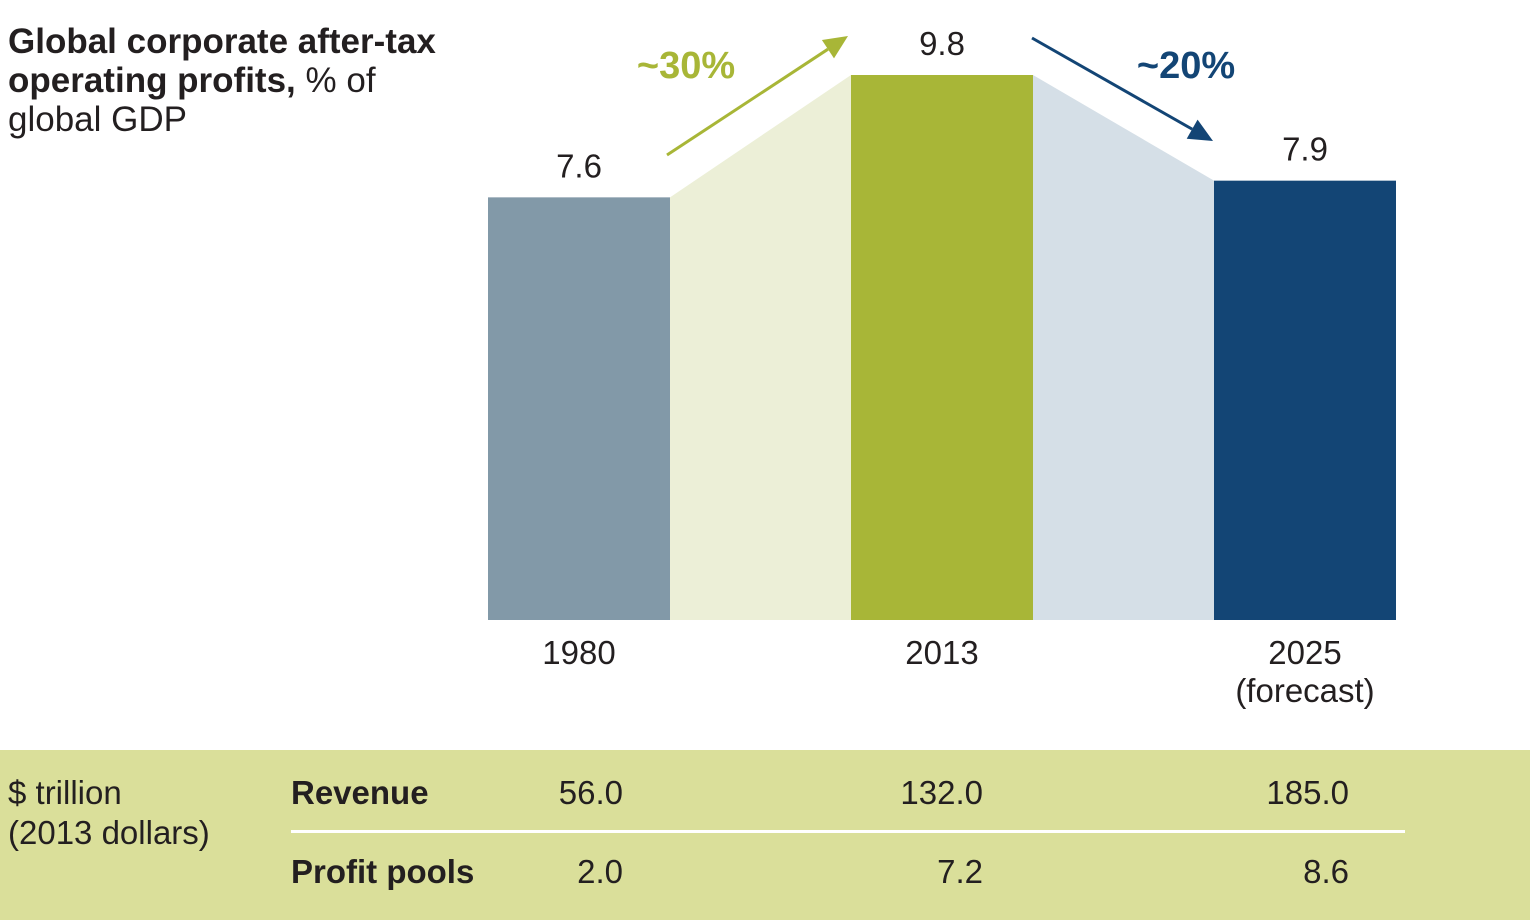 This screenshot has width=1530, height=920. Describe the element at coordinates (360, 792) in the screenshot. I see `row-label-revenue: Revenue` at that location.